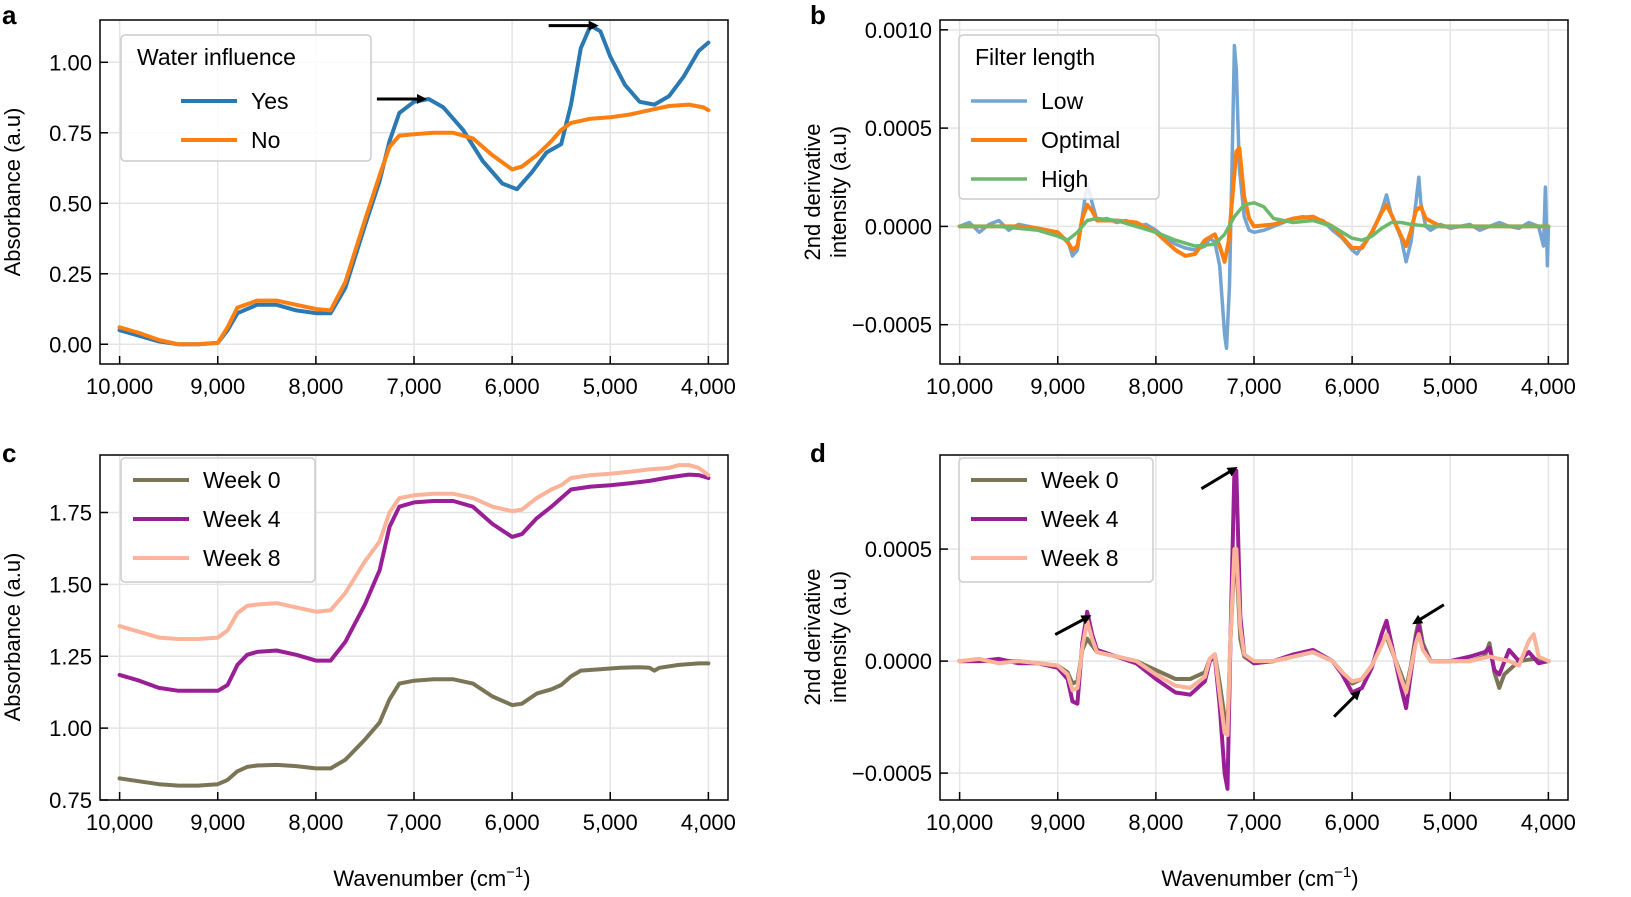 This screenshot has width=1631, height=897. Describe the element at coordinates (9, 453) in the screenshot. I see `panel-label-c: c` at that location.